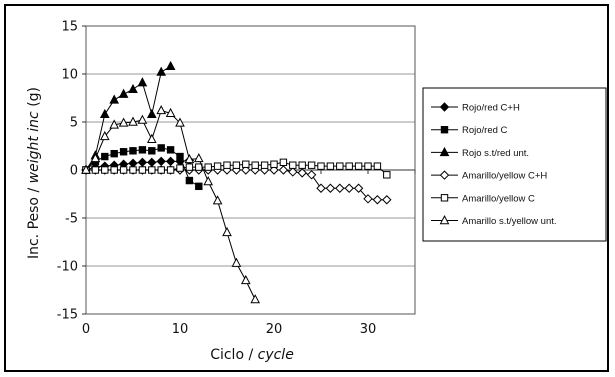 The height and width of the screenshot is (377, 615). I want to click on legend-label: Rojo s.t/red unt., so click(495, 153).